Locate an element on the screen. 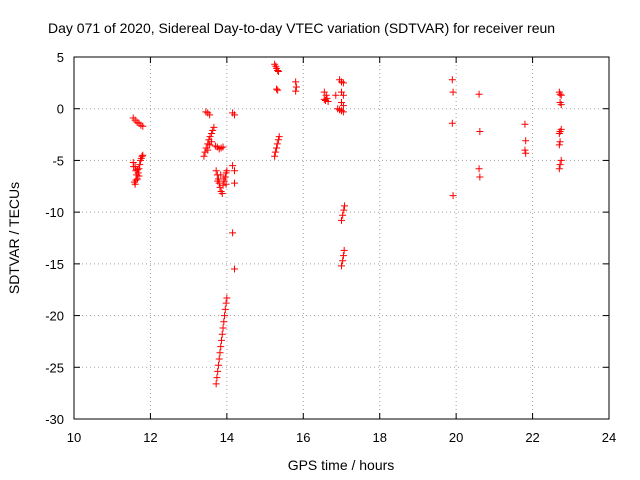 The height and width of the screenshot is (480, 640). y-tick-label: 0 is located at coordinates (60, 109).